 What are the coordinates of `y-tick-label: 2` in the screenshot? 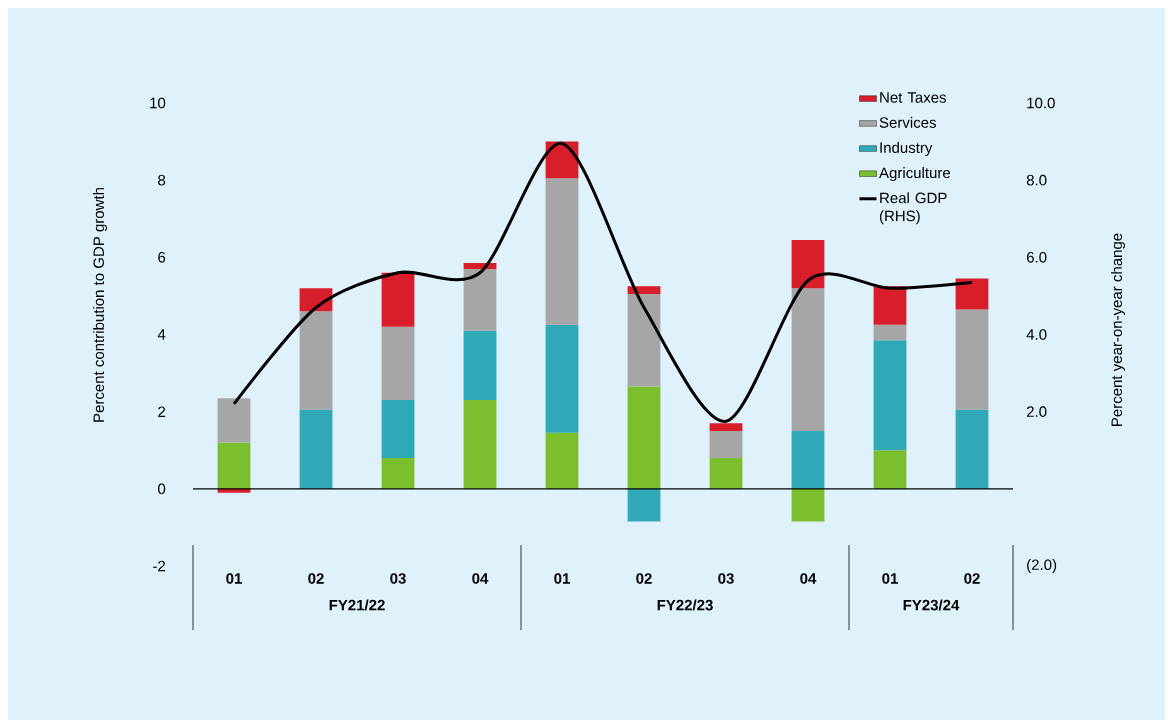 It's located at (162, 411).